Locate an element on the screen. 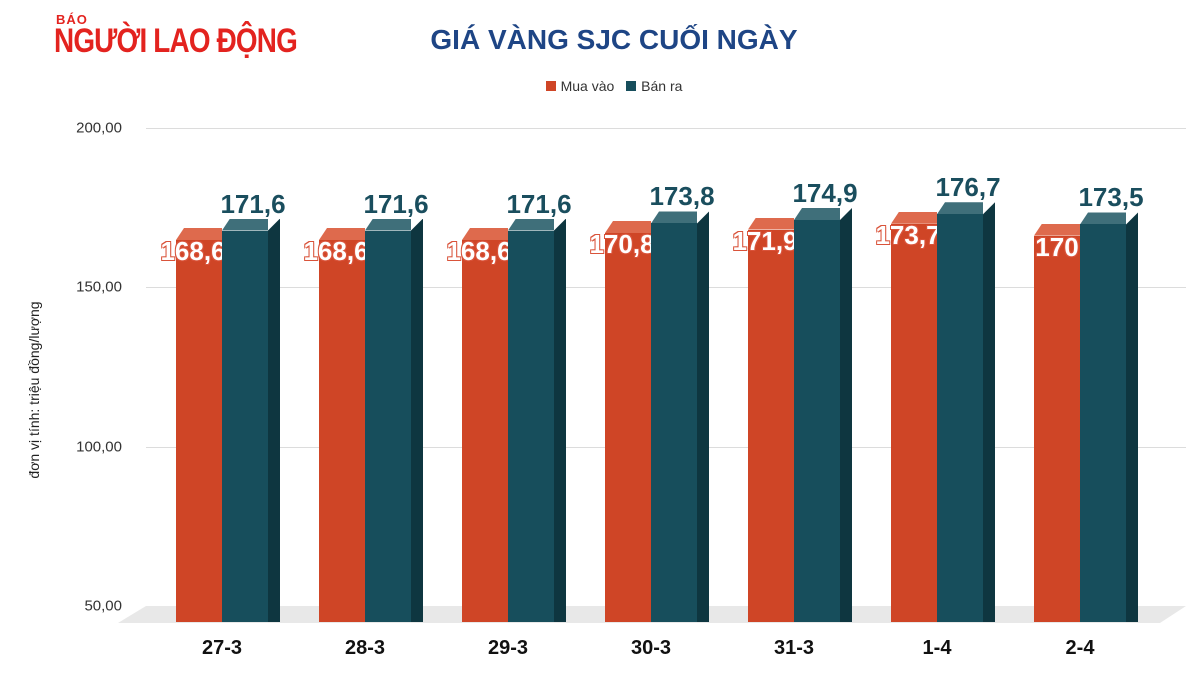  legend-item-sell: Bán ra is located at coordinates (654, 86).